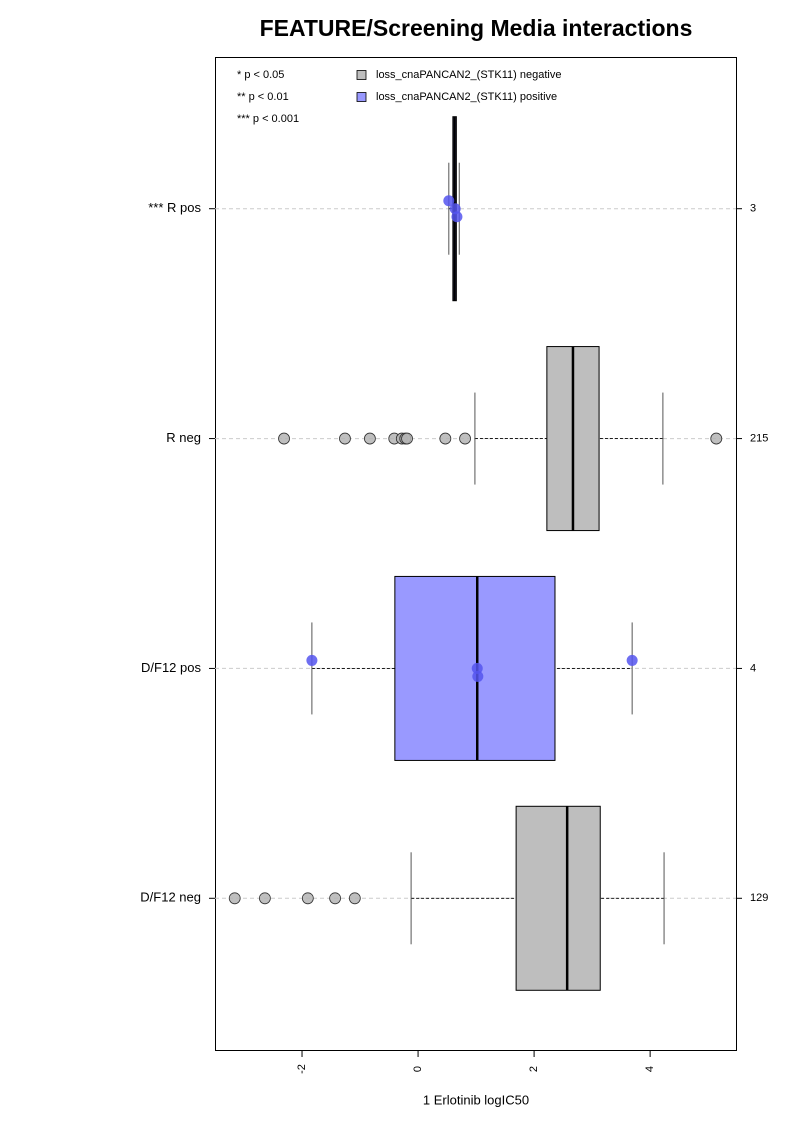 The height and width of the screenshot is (1122, 793). What do you see at coordinates (268, 119) in the screenshot?
I see `p-value-note: *** p < 0.001` at bounding box center [268, 119].